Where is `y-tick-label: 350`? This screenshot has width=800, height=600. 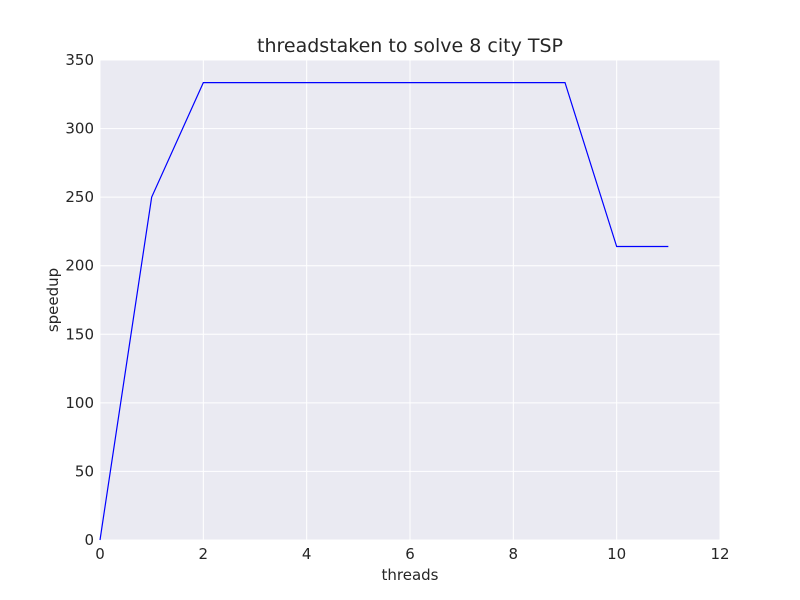
y-tick-label: 350 is located at coordinates (79, 60).